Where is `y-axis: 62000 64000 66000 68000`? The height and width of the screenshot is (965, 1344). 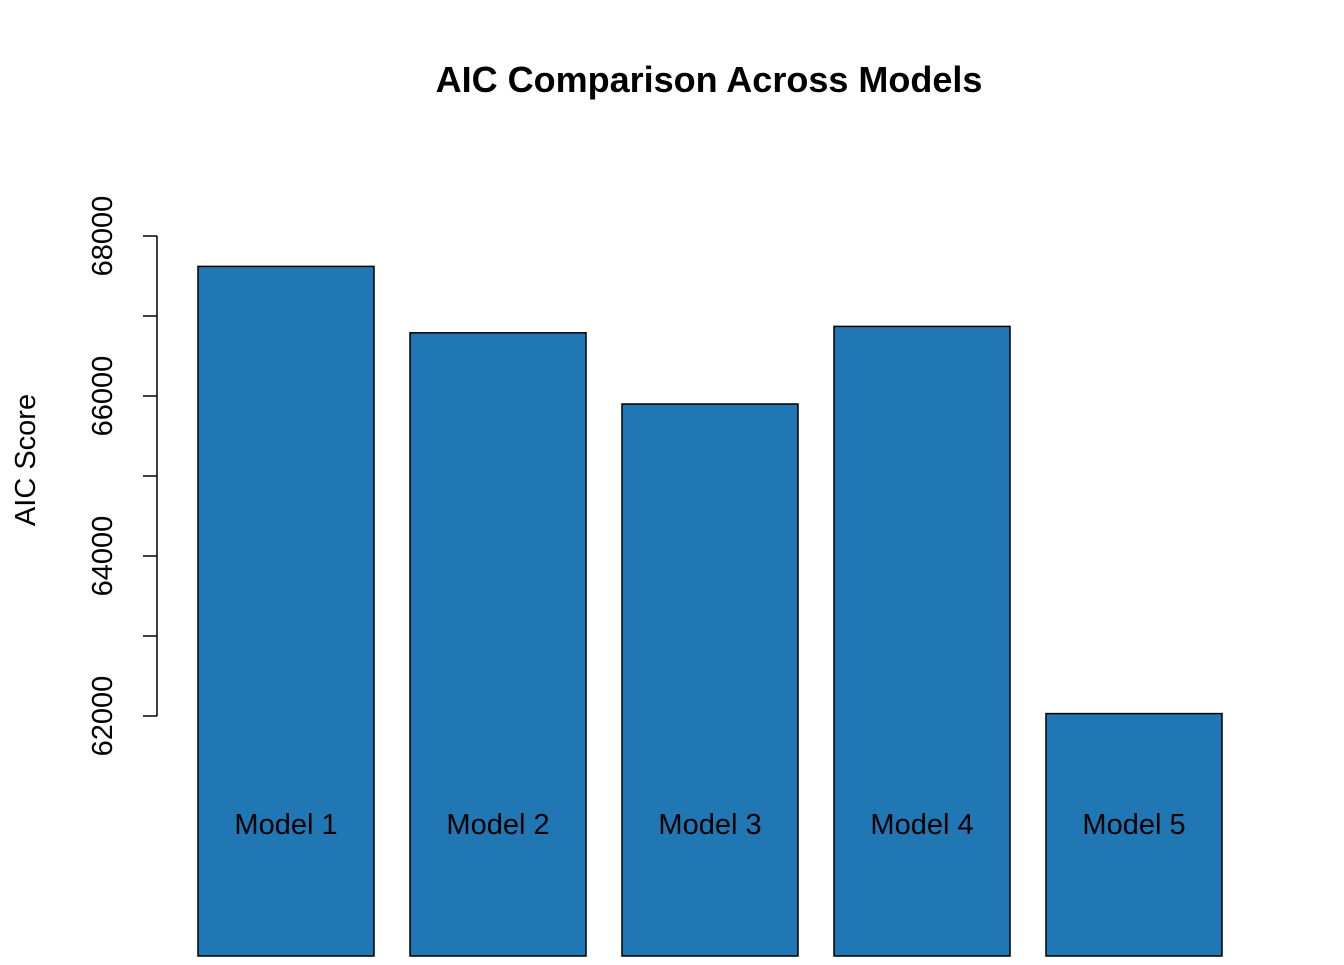
y-axis: 62000 64000 66000 68000 is located at coordinates (122, 476).